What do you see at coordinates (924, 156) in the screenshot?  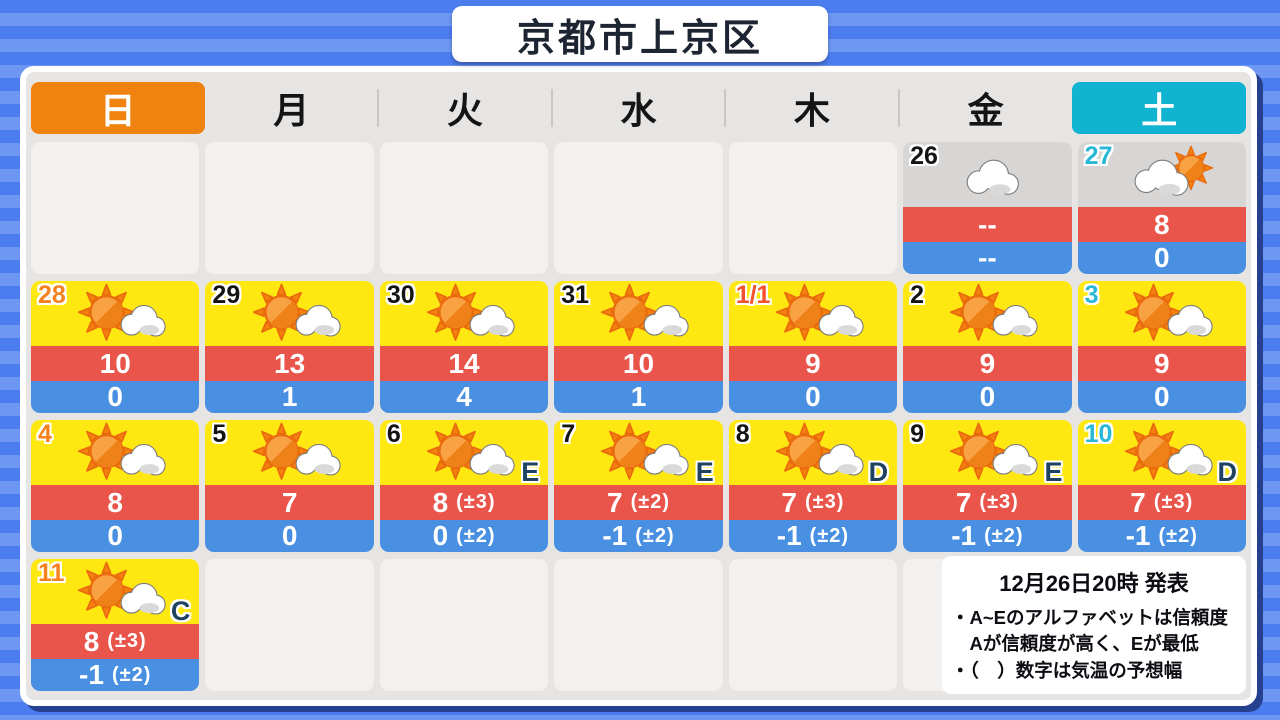 I see `day-number: 26` at bounding box center [924, 156].